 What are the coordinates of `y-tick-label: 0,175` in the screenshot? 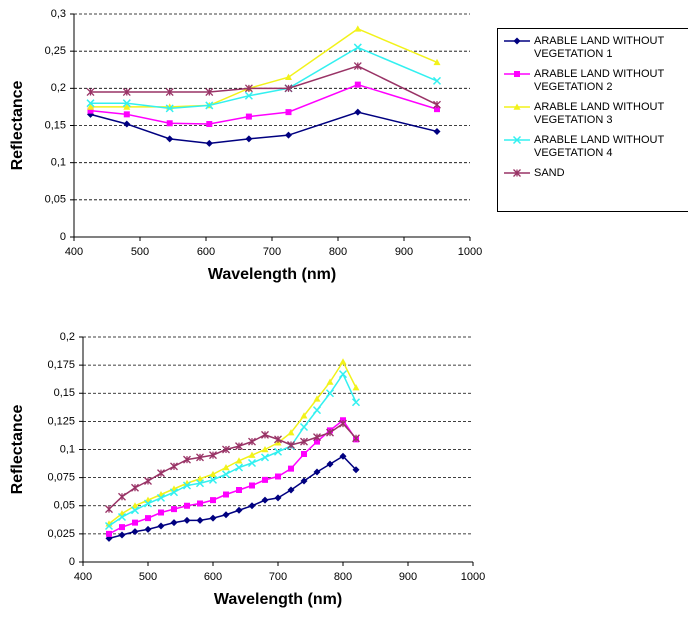 It's located at (61, 365).